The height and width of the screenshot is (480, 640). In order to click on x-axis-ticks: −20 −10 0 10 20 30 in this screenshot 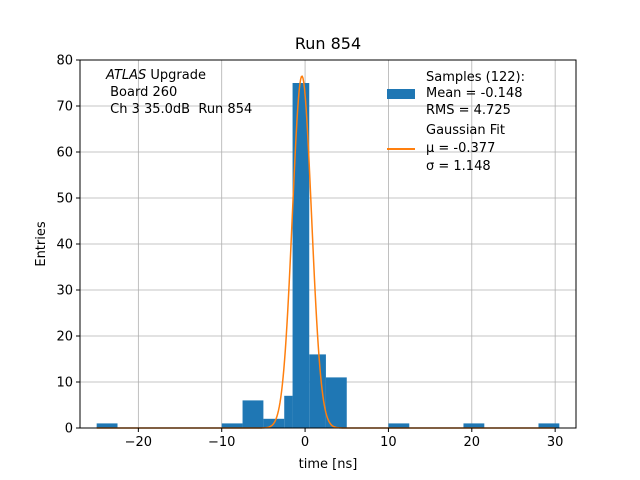, I will do `click(344, 439)`.